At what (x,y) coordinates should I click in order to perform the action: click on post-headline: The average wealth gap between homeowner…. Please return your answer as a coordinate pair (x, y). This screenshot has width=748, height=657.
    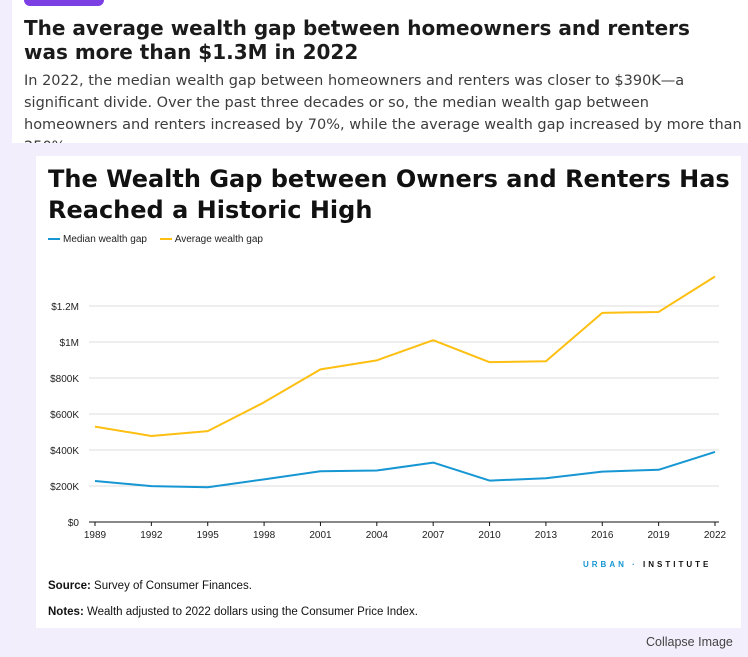
    Looking at the image, I should click on (357, 40).